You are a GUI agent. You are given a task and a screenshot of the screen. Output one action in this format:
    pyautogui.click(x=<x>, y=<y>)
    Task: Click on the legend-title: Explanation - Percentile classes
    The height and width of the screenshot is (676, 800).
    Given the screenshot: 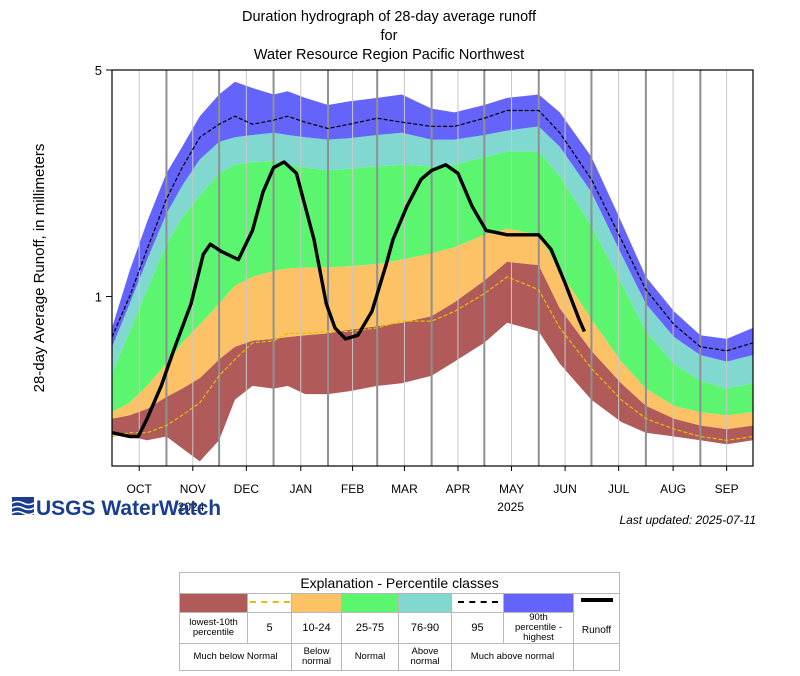 What is the action you would take?
    pyautogui.click(x=399, y=583)
    